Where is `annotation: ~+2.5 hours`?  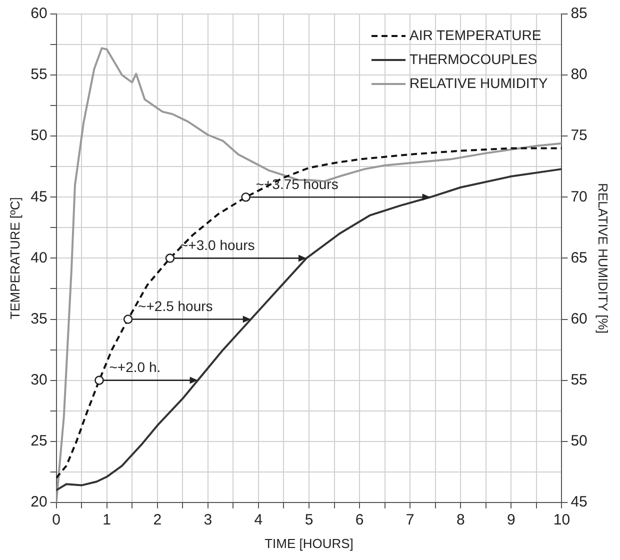
annotation: ~+2.5 hours is located at coordinates (175, 306).